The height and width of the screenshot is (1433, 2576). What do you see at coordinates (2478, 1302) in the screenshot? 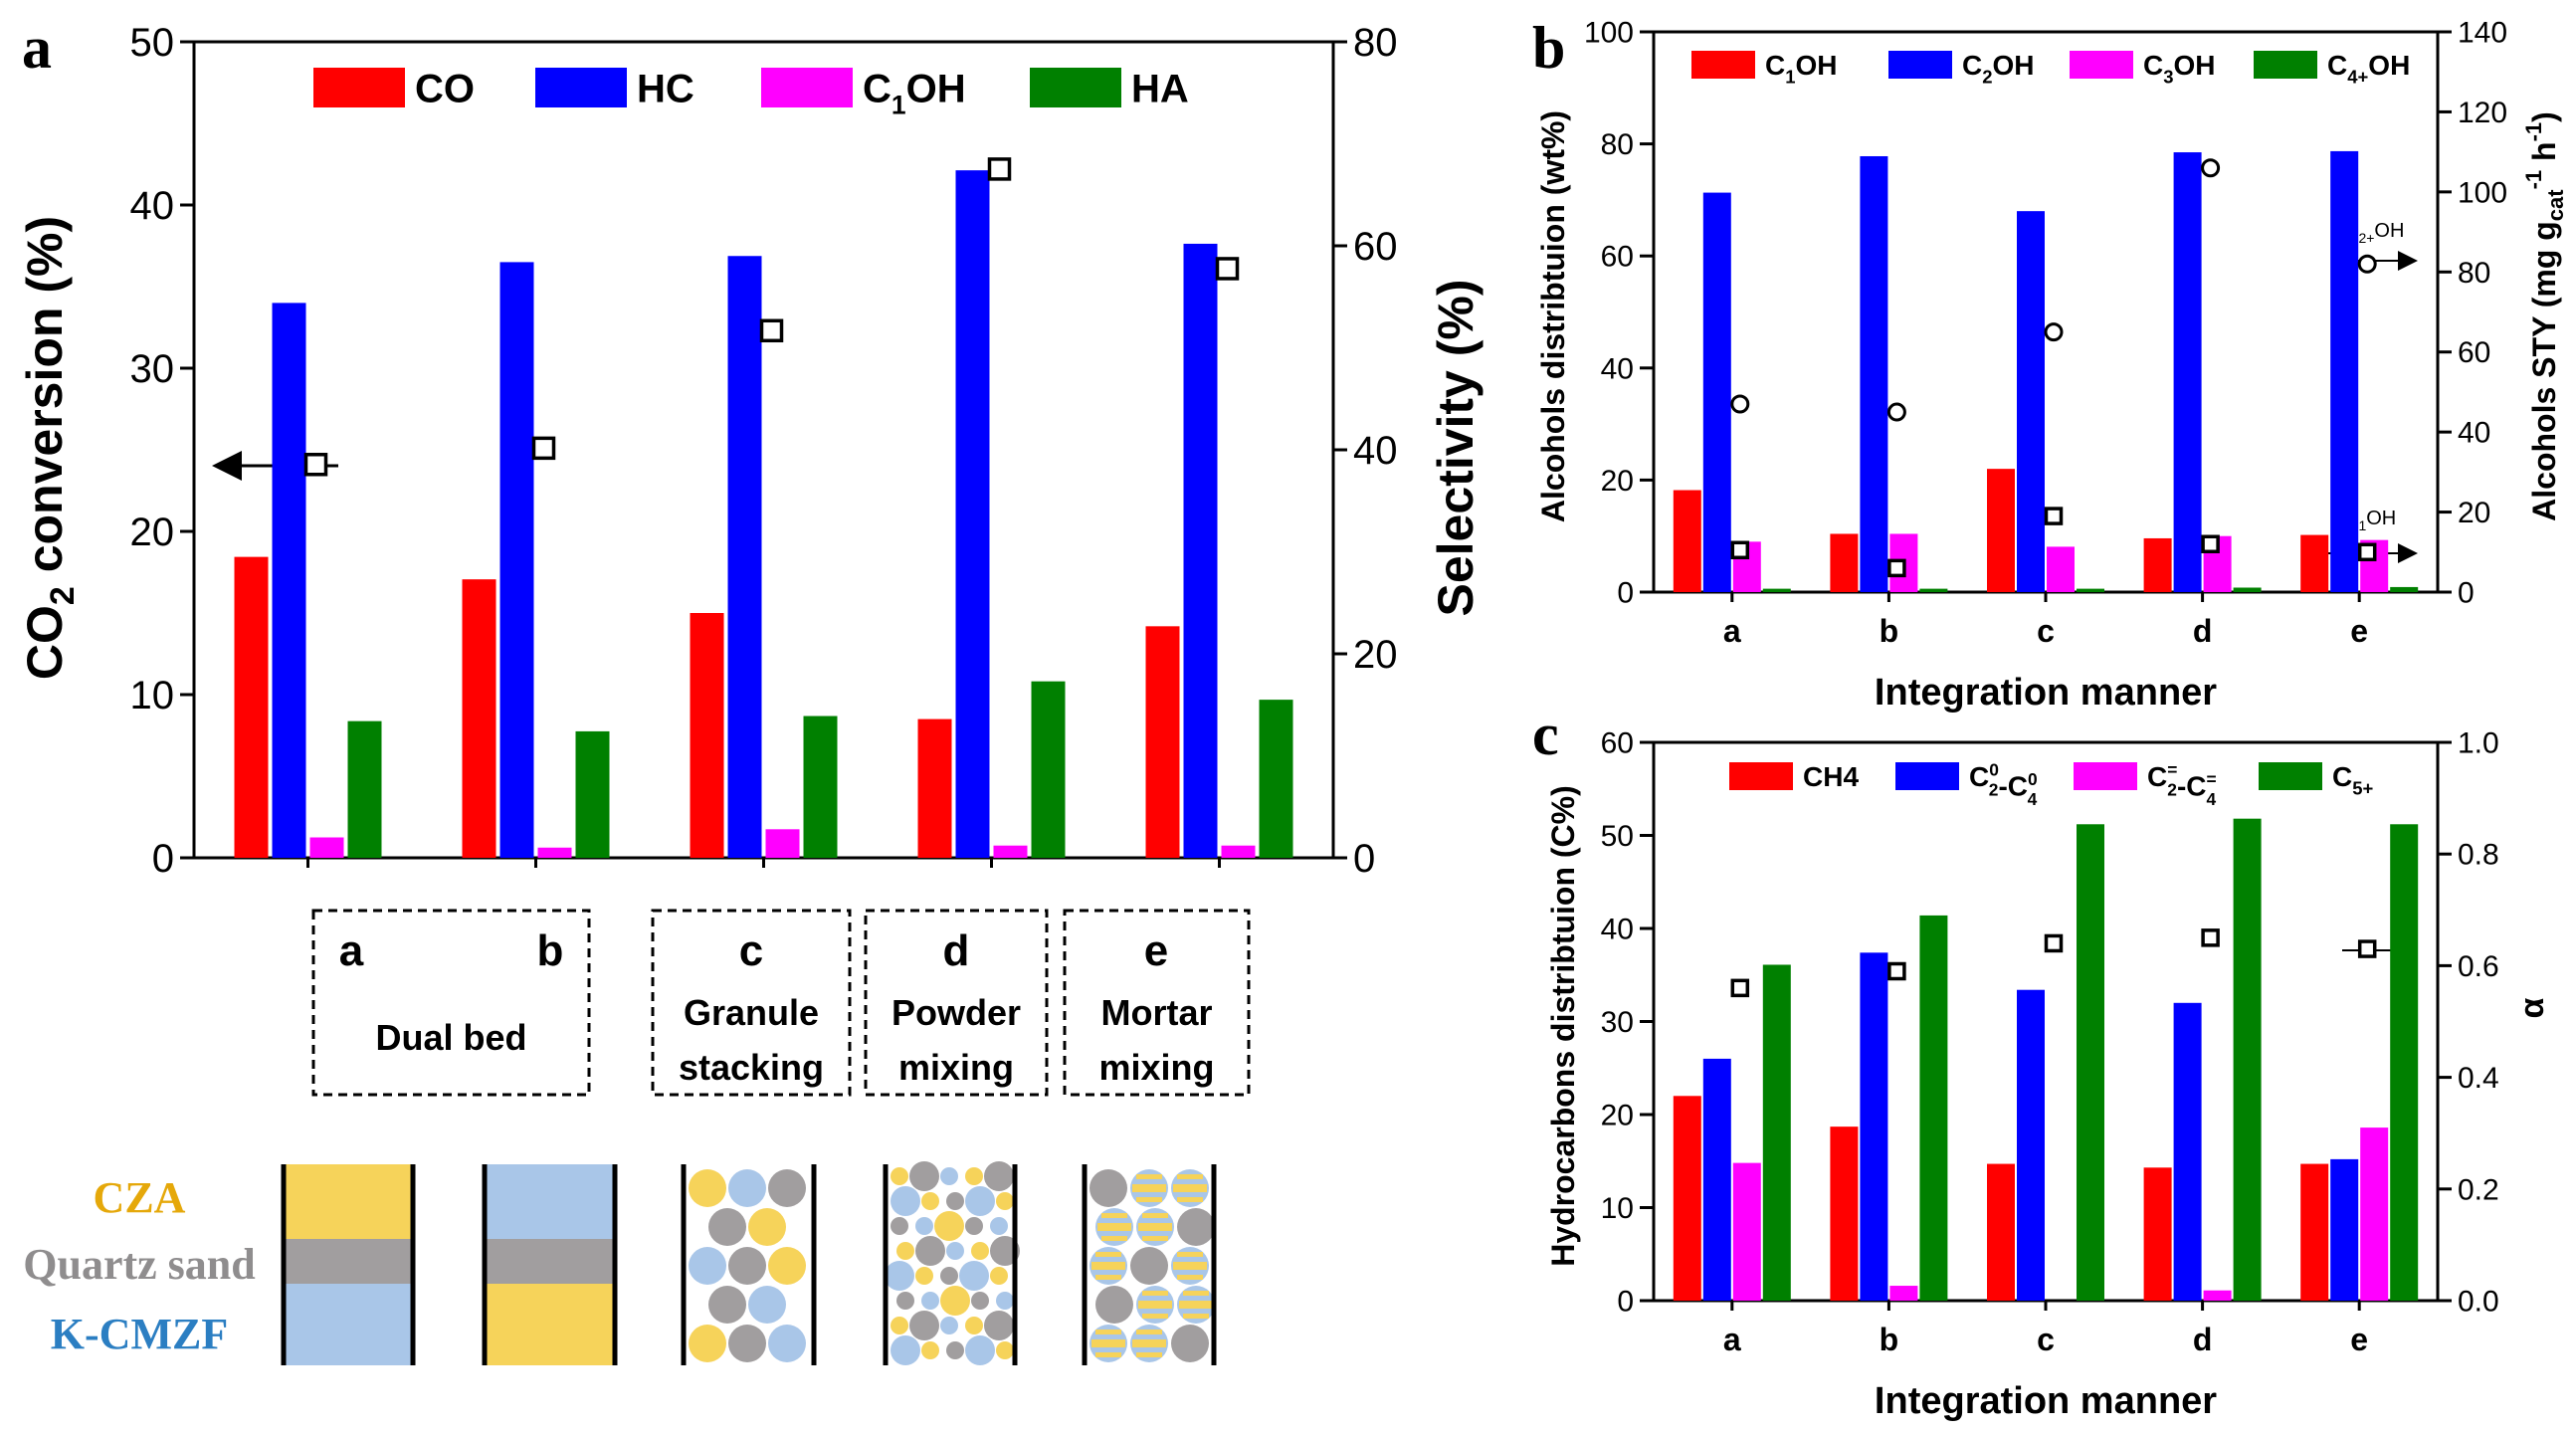
I see `y2-tick-label: 0.0` at bounding box center [2478, 1302].